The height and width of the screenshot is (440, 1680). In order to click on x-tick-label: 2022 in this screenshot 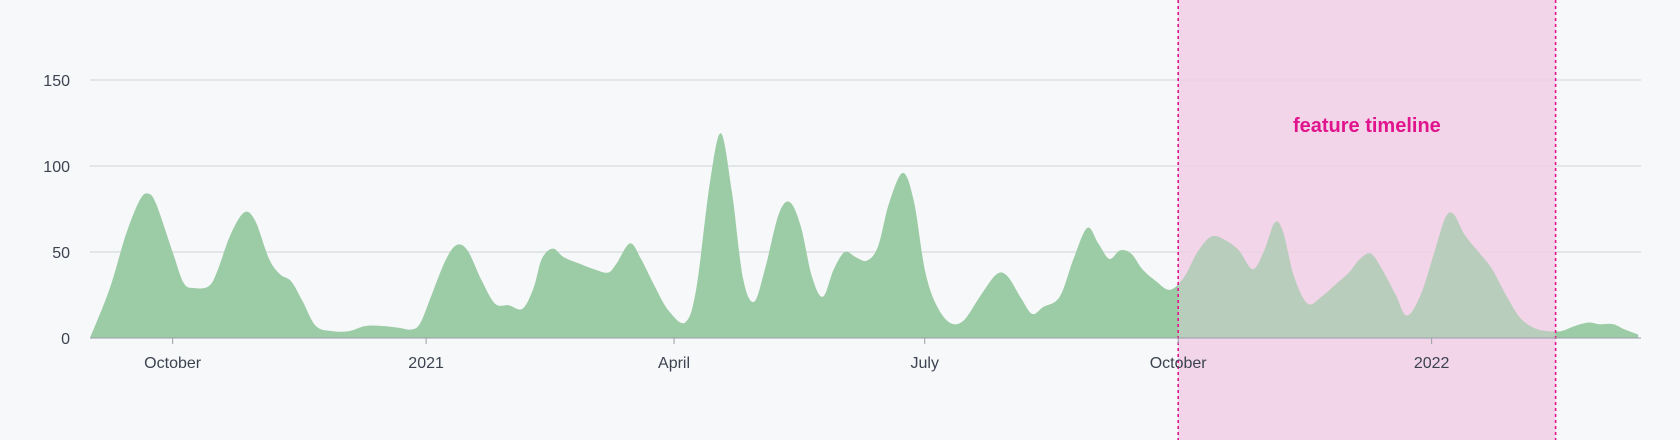, I will do `click(1432, 363)`.